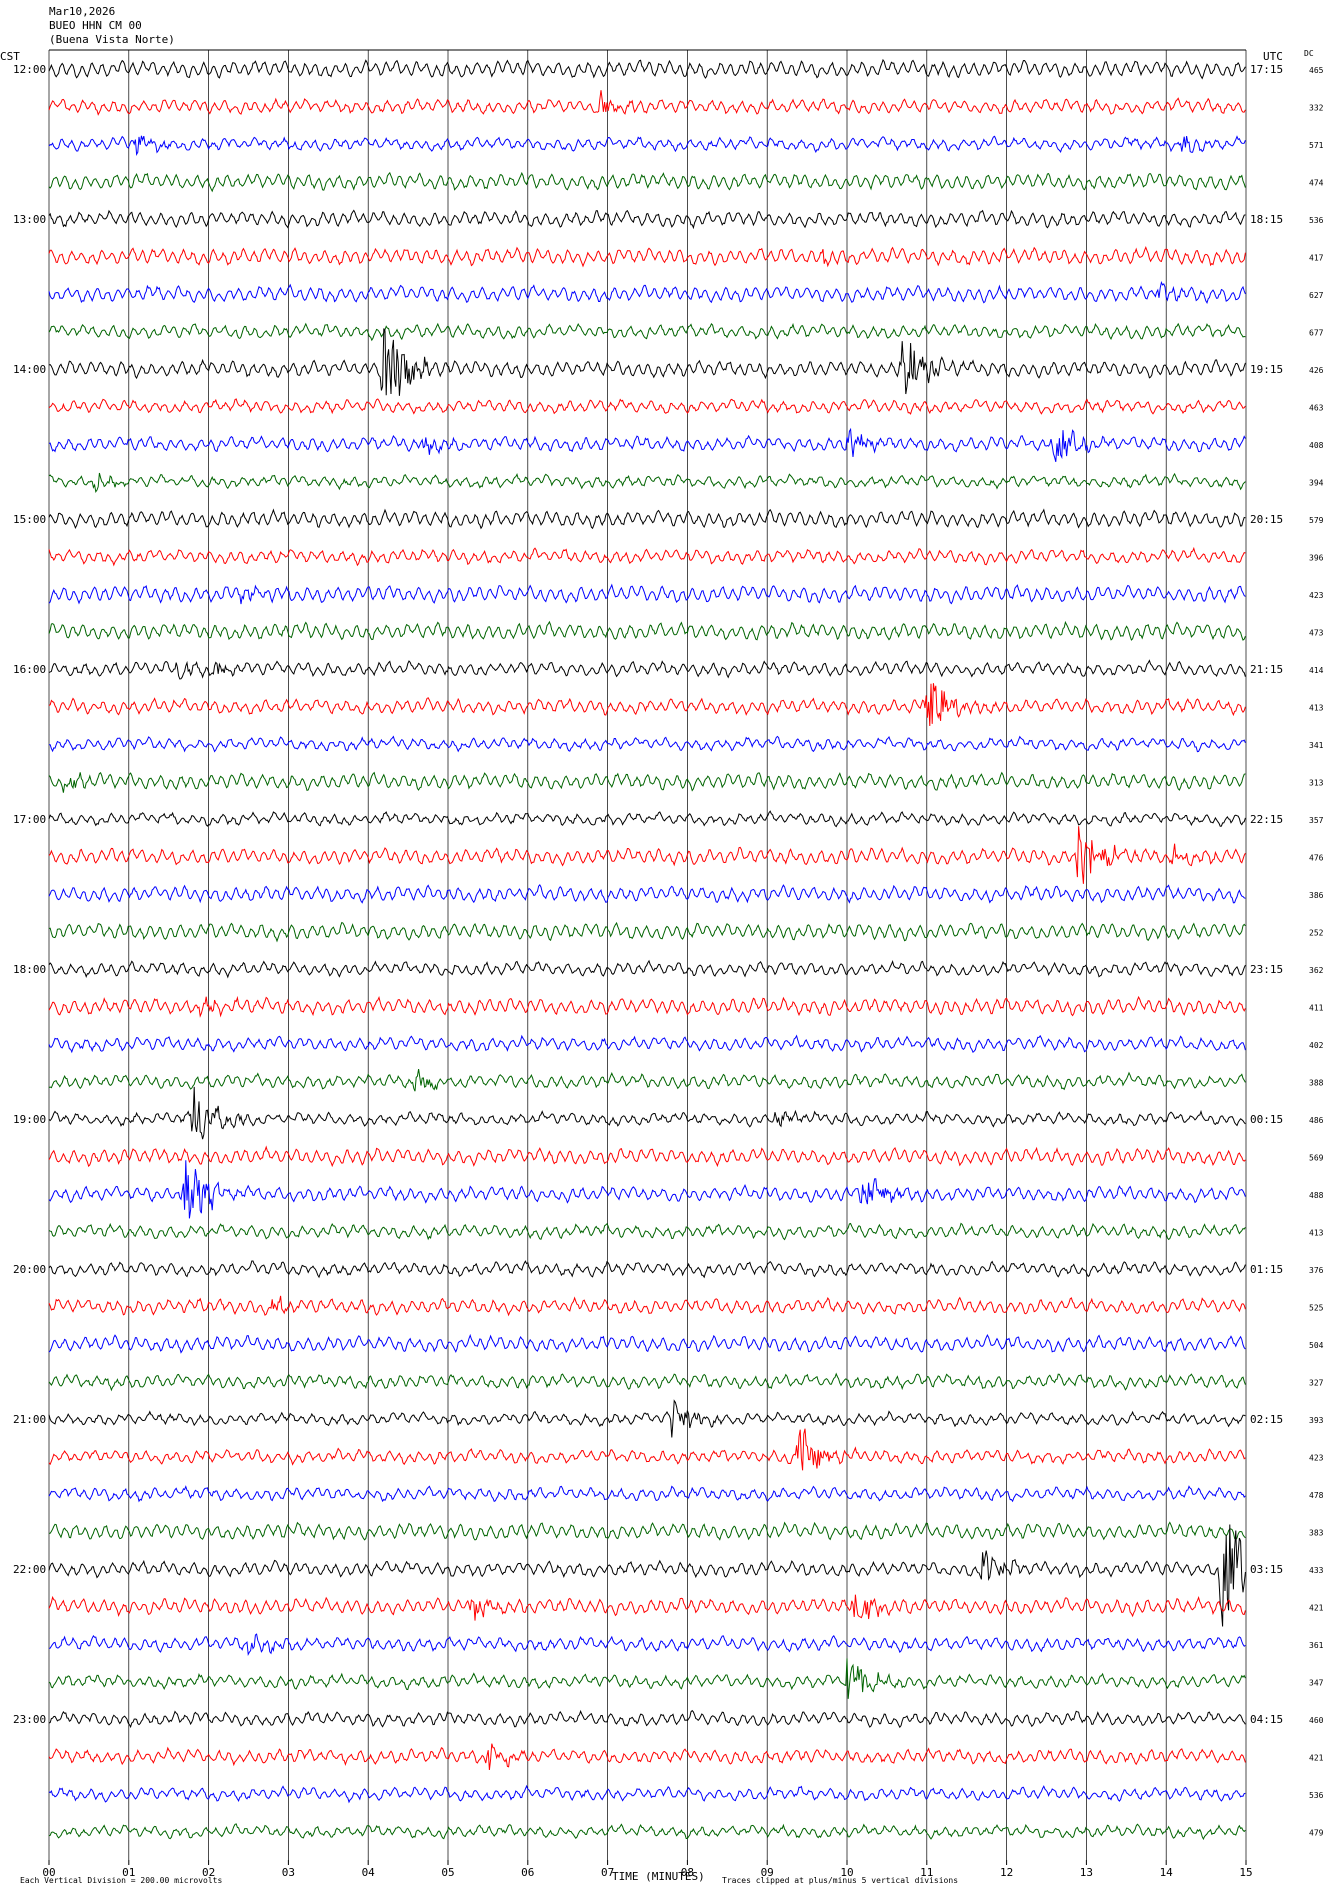 This screenshot has width=1330, height=1894. I want to click on dc-offset-label: 252, so click(1316, 933).